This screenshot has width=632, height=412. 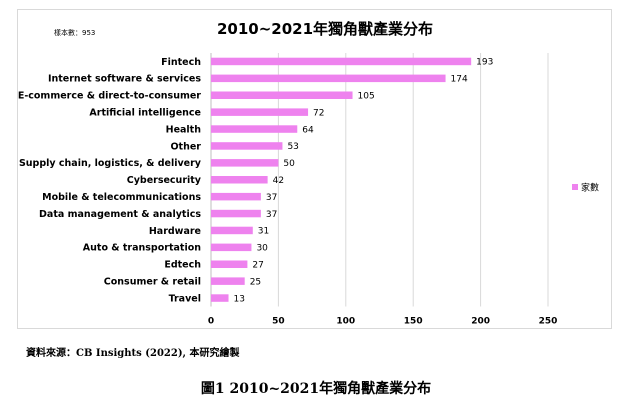 I want to click on category-label: Fintech, so click(x=181, y=62).